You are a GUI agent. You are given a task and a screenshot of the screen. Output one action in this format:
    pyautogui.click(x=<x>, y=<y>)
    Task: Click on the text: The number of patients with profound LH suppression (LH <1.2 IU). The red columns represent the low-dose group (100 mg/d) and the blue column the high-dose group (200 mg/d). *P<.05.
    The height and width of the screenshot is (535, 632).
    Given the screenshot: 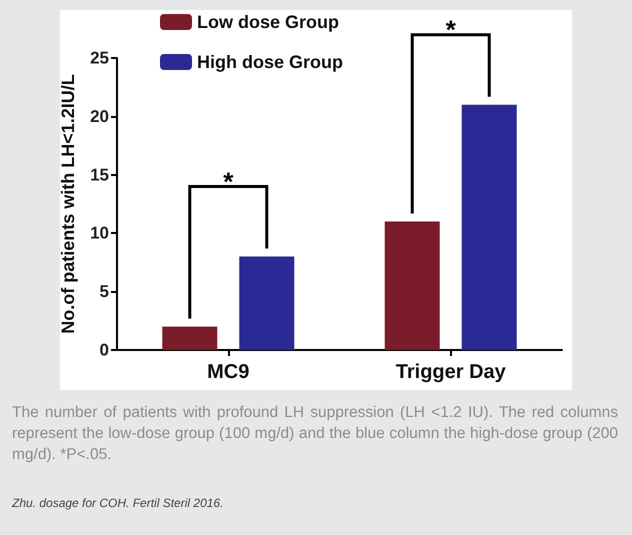 What is the action you would take?
    pyautogui.click(x=315, y=434)
    